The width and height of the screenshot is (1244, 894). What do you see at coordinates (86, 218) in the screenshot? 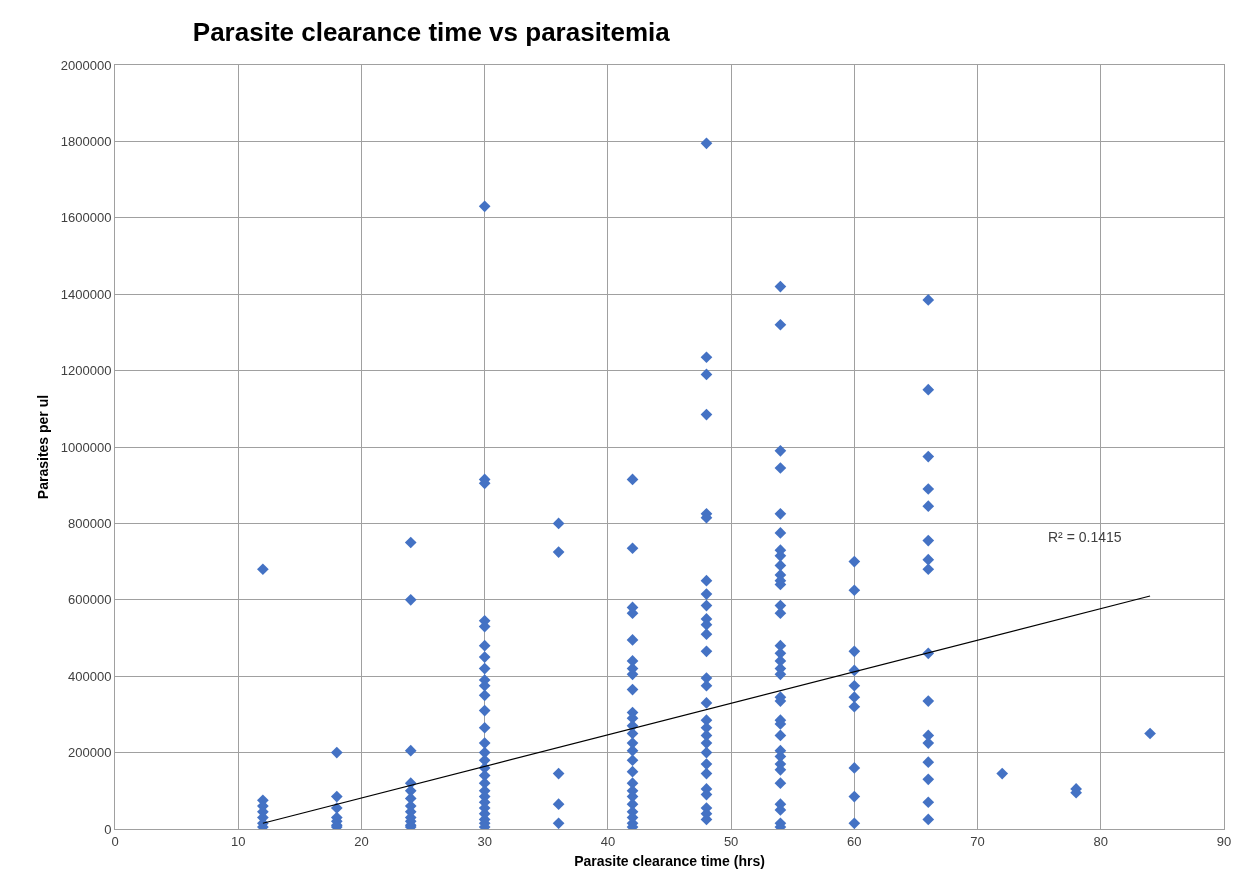
I see `y-tick-label: 1600000` at bounding box center [86, 218].